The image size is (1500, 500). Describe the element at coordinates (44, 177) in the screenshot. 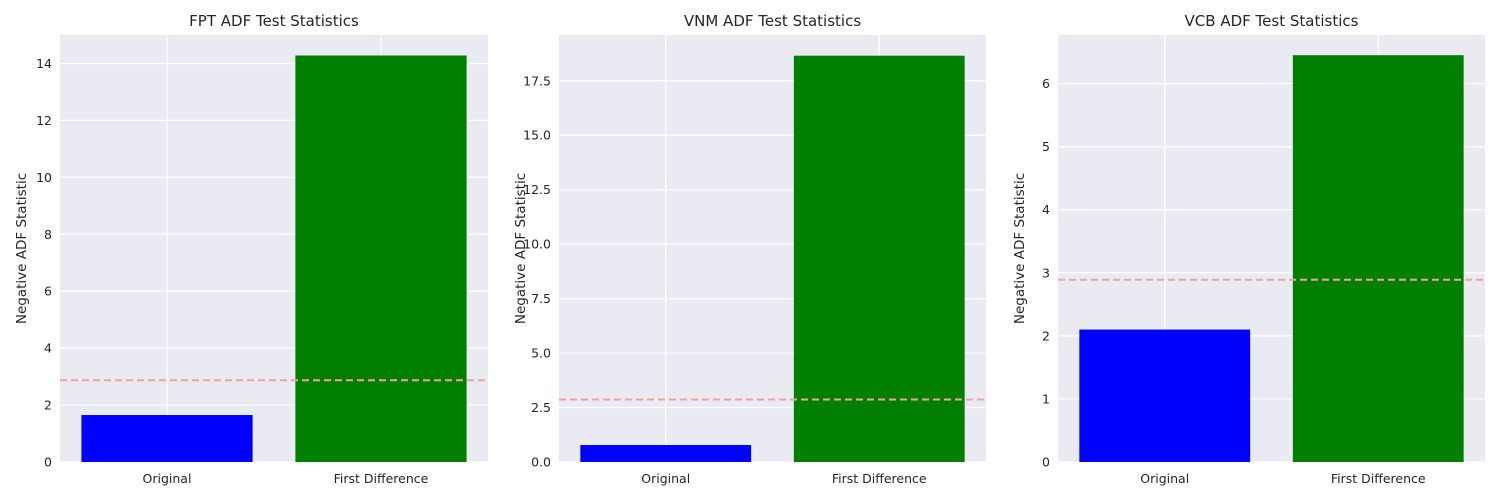

I see `y-tick-label: 10` at that location.